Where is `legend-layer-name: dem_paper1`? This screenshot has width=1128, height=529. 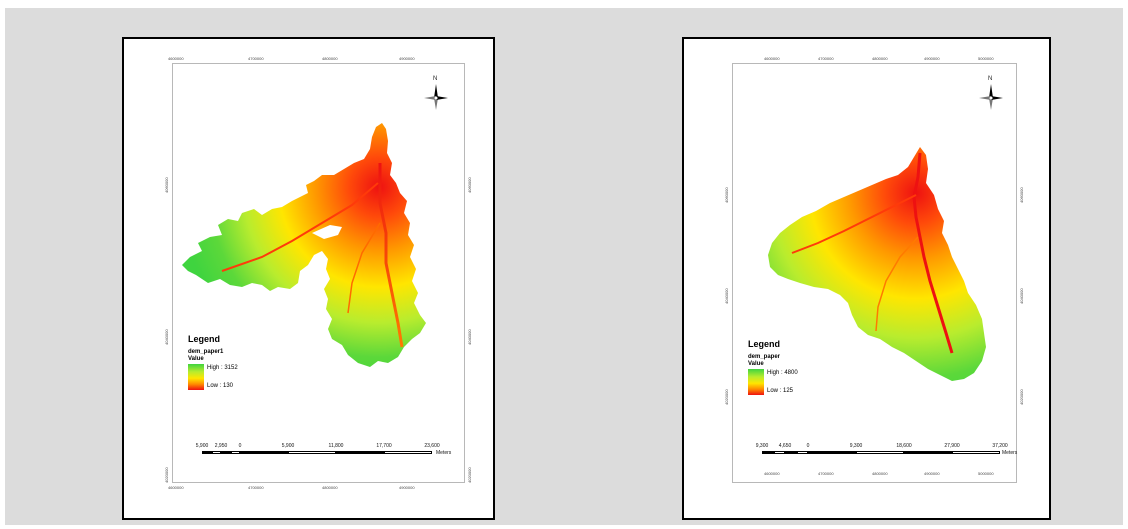
legend-layer-name: dem_paper1 is located at coordinates (206, 352).